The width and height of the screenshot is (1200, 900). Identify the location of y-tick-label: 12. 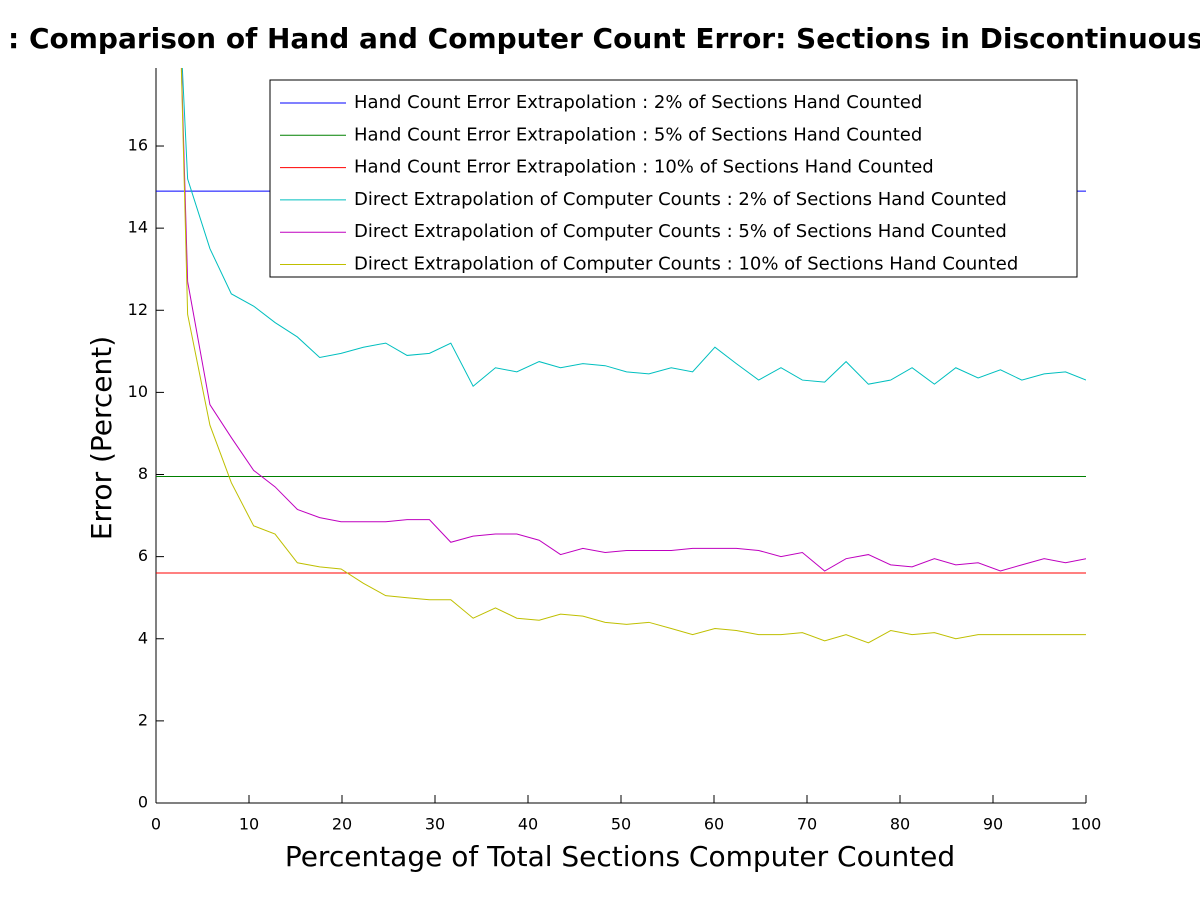
(138, 309).